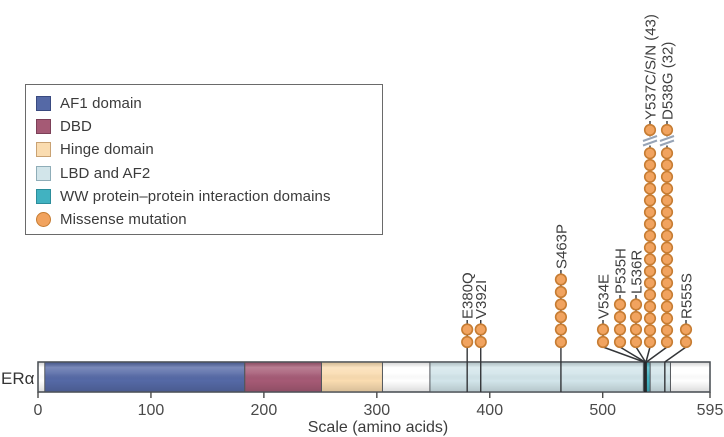  I want to click on protein-bar, so click(374, 377).